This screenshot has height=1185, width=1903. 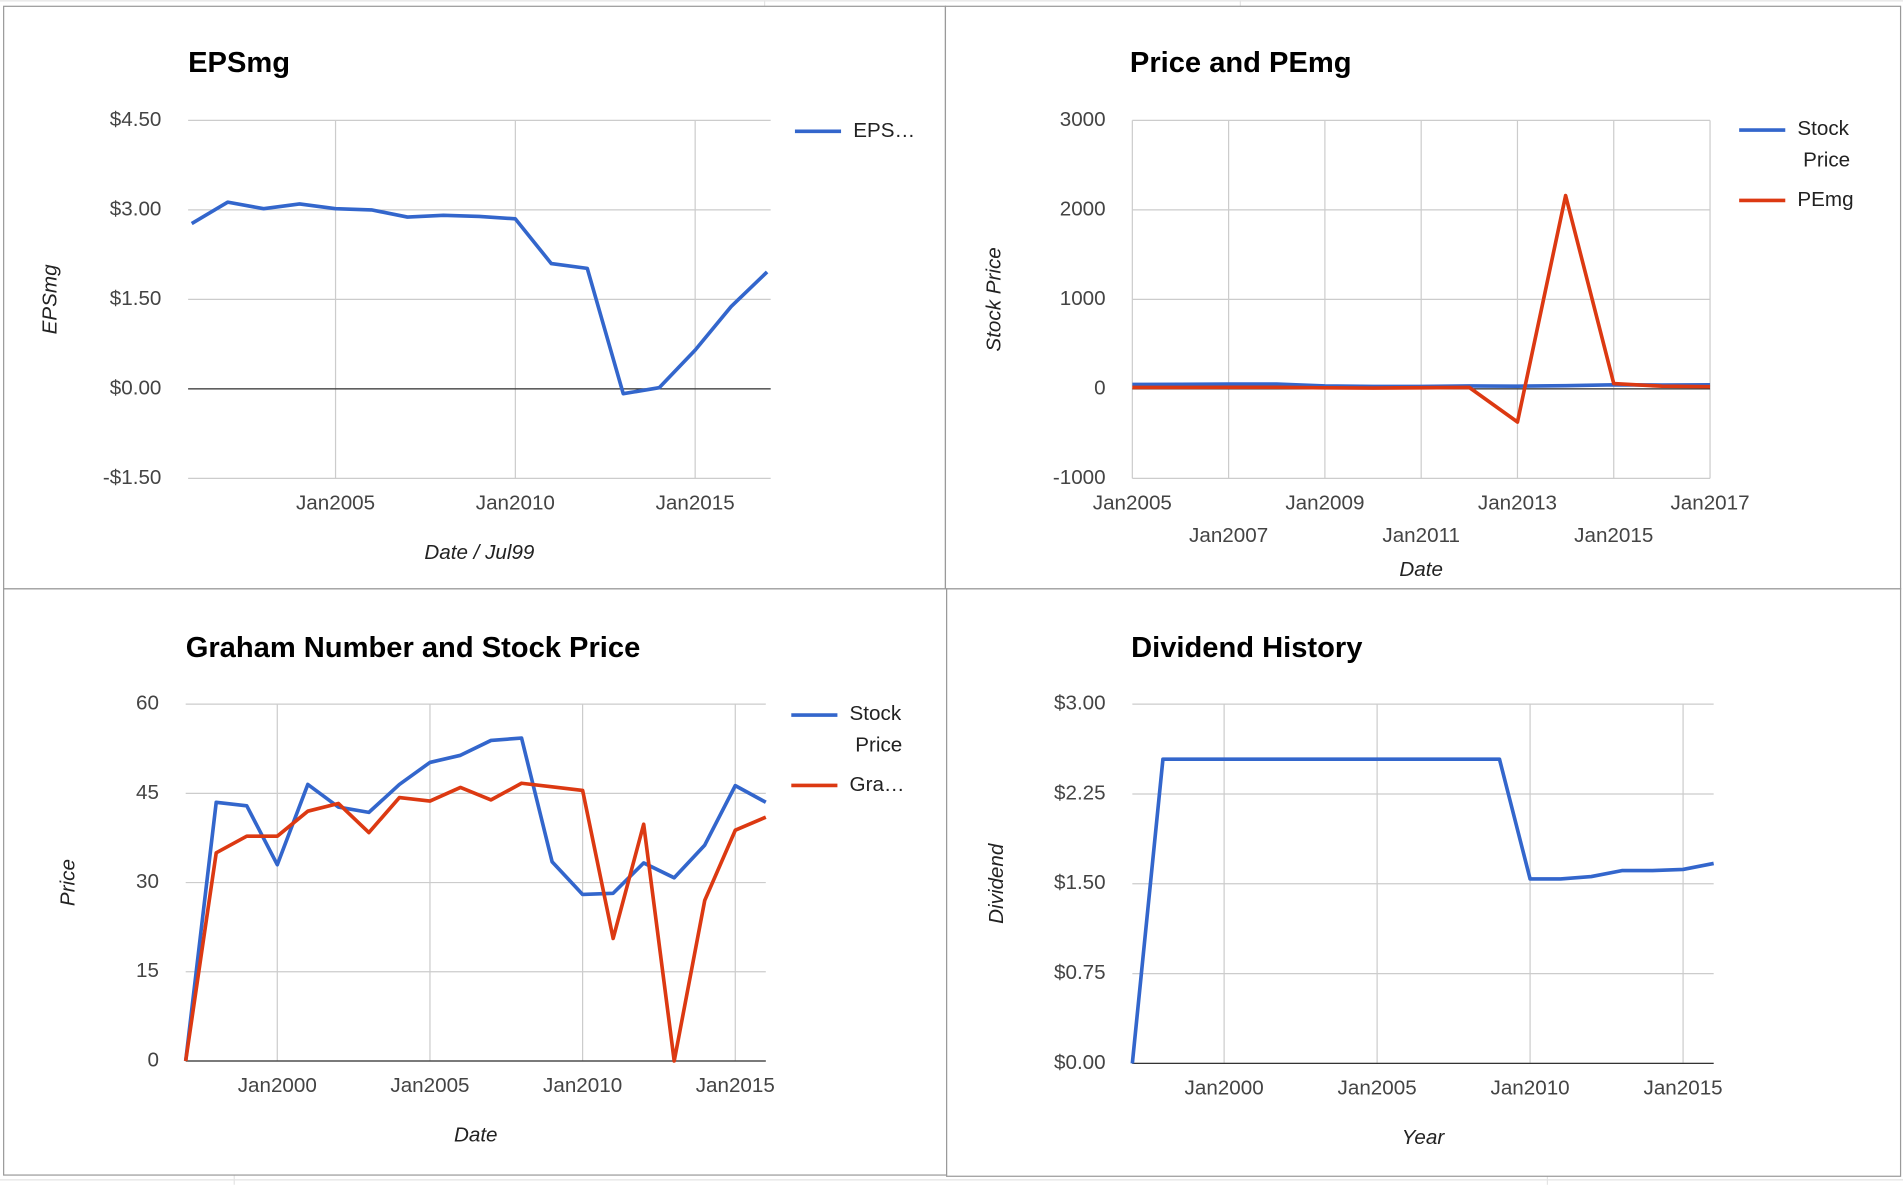 I want to click on x-tick-label: Jan2009, so click(x=1324, y=502).